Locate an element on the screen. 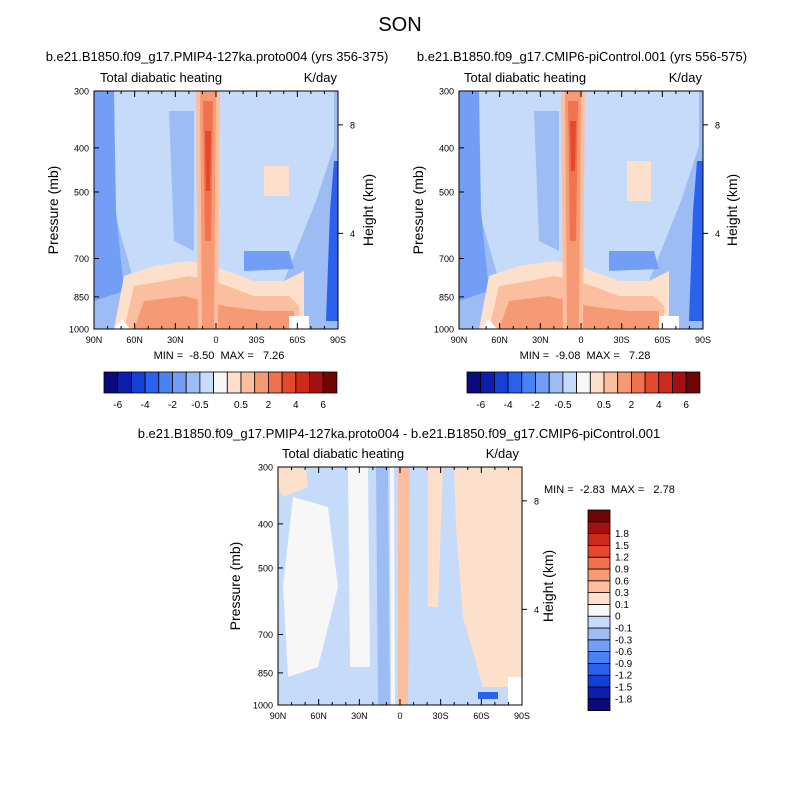  x-tick-label: 90S is located at coordinates (522, 716).